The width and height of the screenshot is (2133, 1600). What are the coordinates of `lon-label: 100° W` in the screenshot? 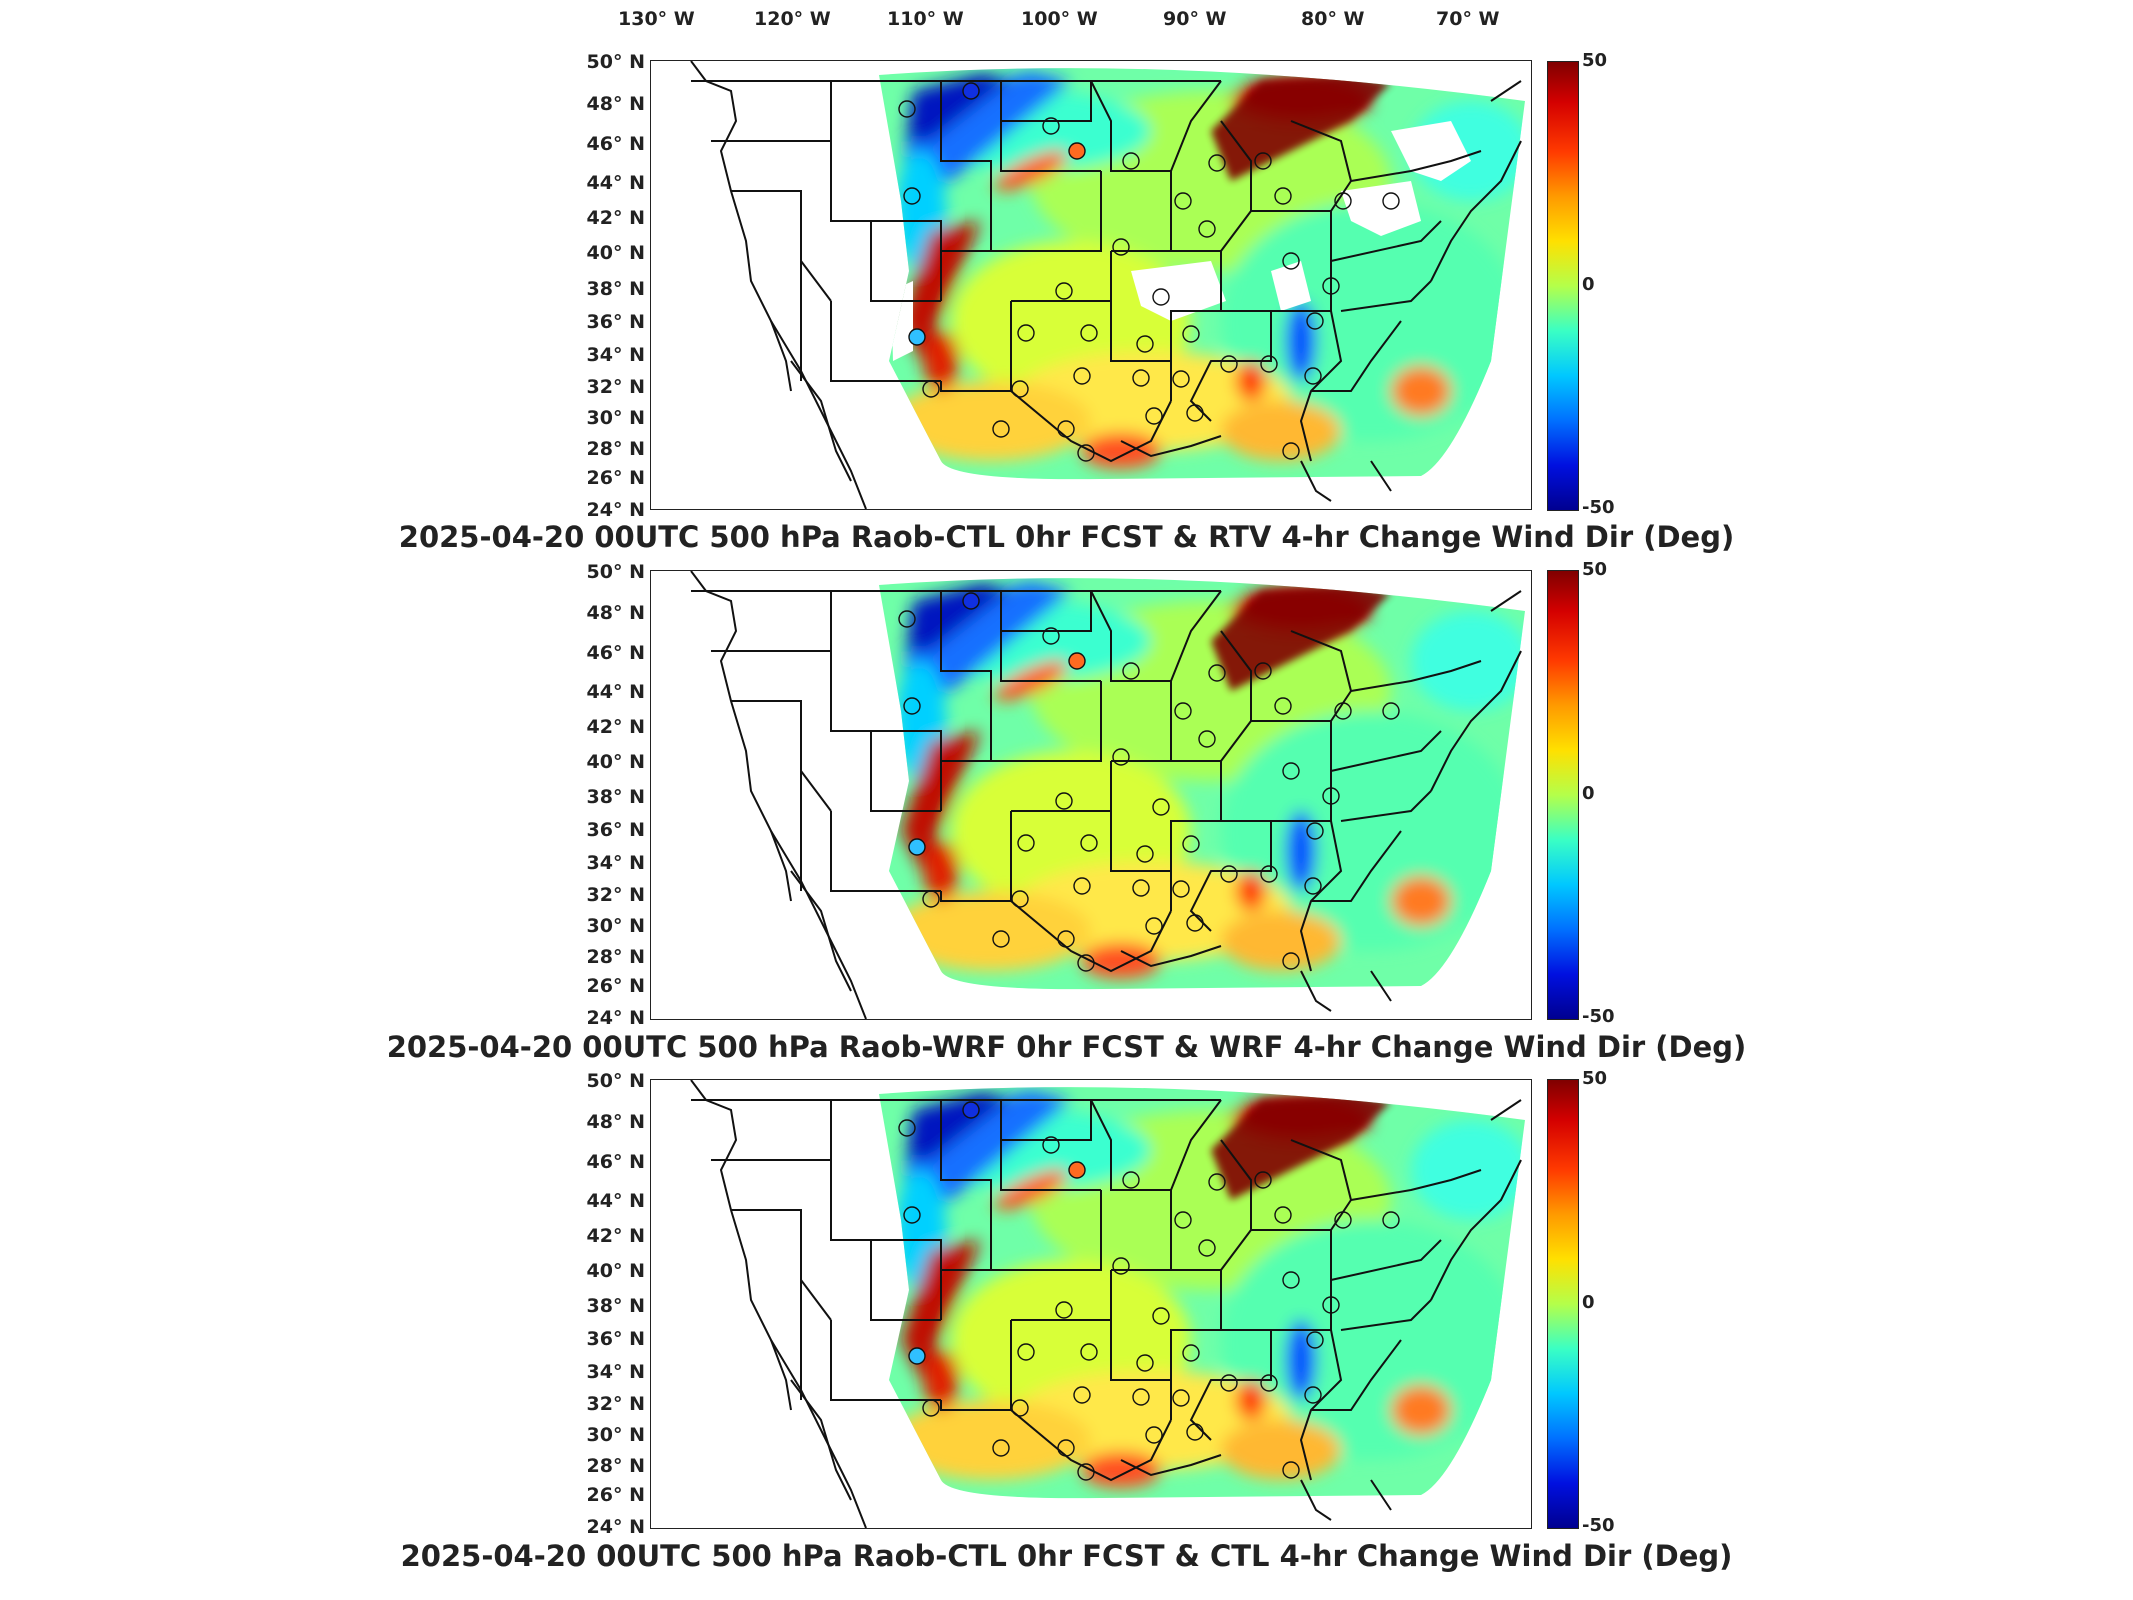 It's located at (1059, 19).